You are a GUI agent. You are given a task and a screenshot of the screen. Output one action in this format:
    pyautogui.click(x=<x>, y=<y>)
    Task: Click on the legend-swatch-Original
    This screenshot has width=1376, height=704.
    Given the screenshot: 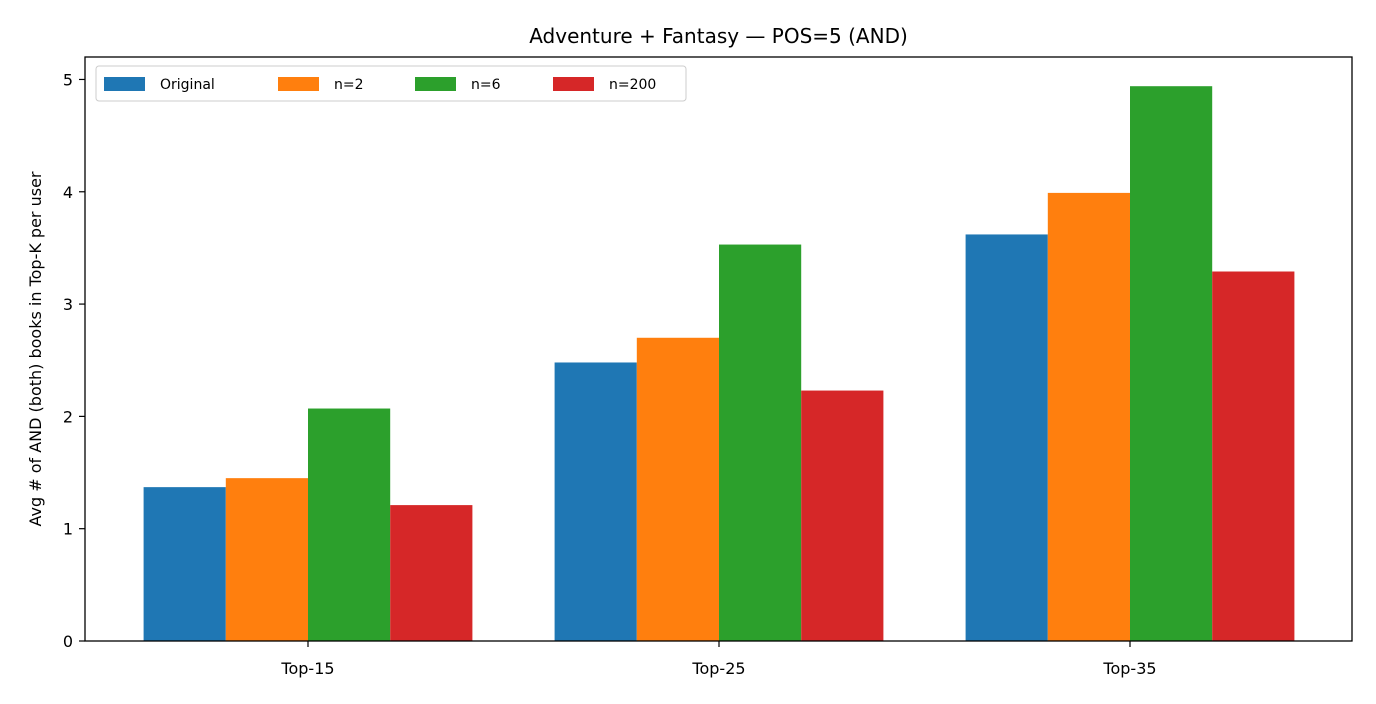 What is the action you would take?
    pyautogui.click(x=124, y=84)
    